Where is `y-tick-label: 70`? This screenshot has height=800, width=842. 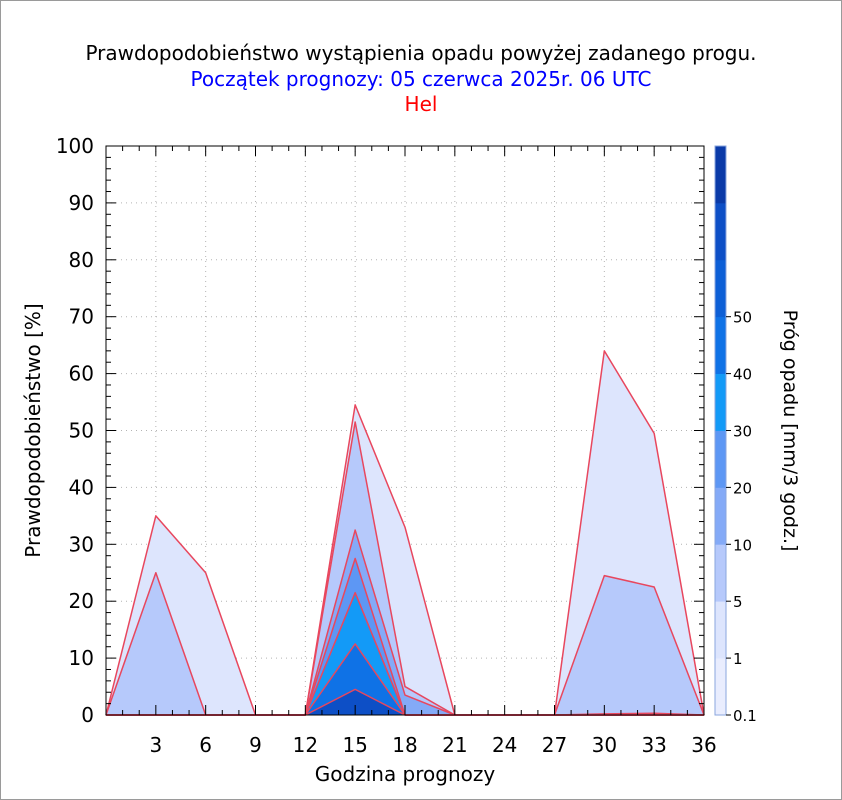
y-tick-label: 70 is located at coordinates (81, 317).